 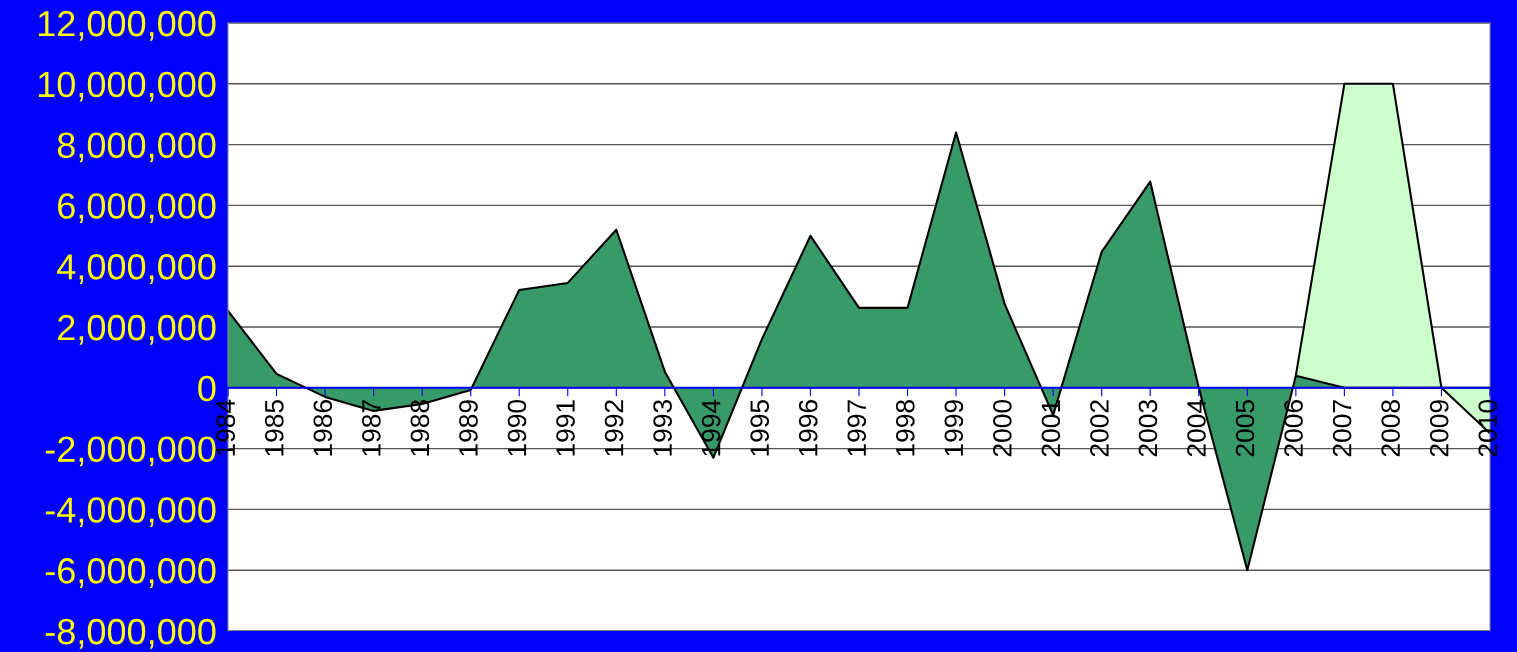 I want to click on x-tick-label: 1995, so click(x=760, y=428).